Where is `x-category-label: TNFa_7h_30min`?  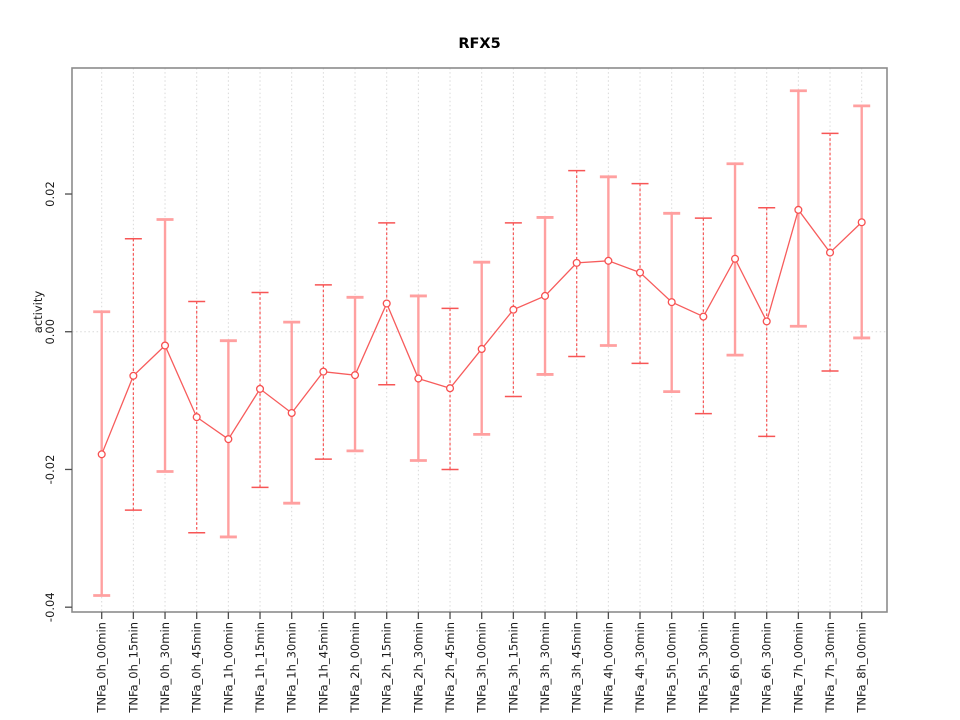 x-category-label: TNFa_7h_30min is located at coordinates (830, 668).